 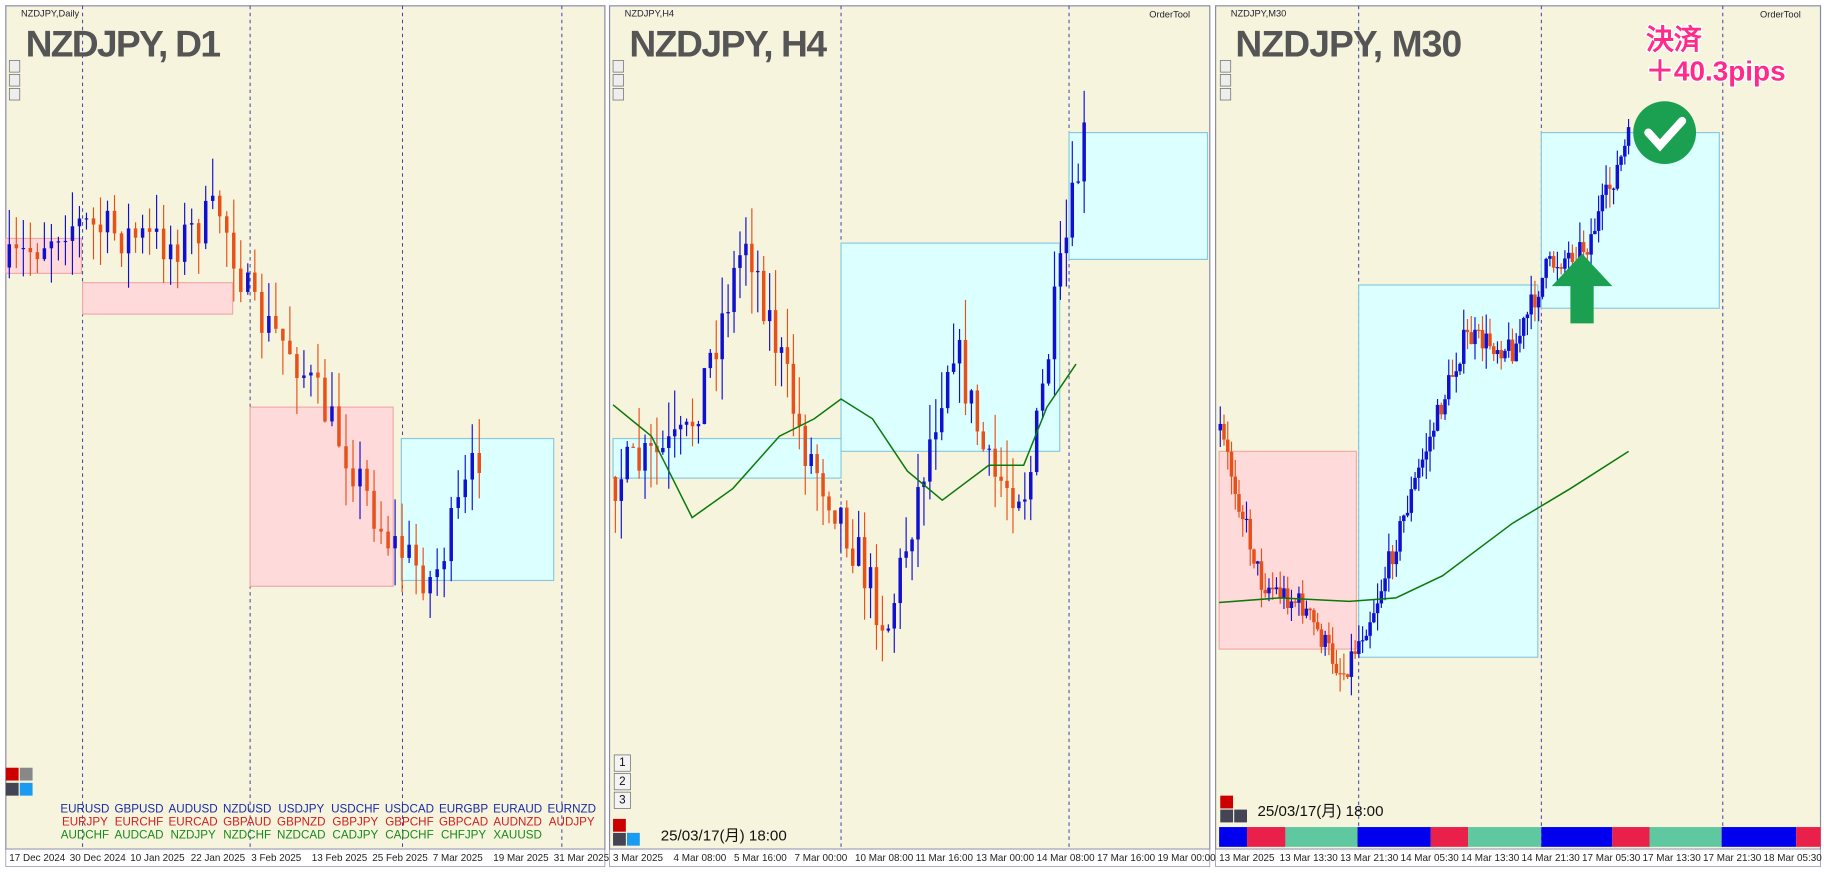 What do you see at coordinates (409, 834) in the screenshot?
I see `symbol-link: CADCHF` at bounding box center [409, 834].